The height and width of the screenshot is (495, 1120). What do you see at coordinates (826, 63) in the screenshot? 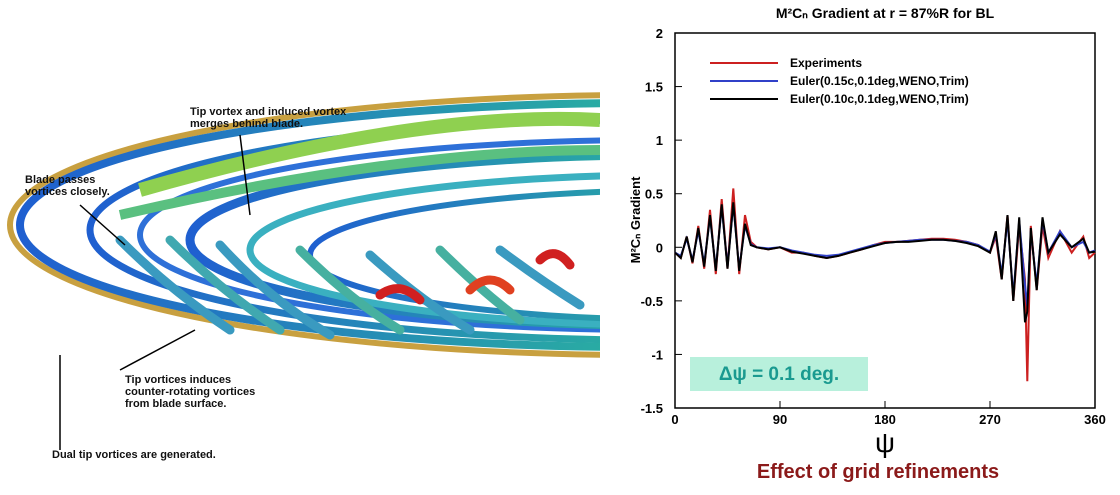
I see `legend-label: Experiments` at bounding box center [826, 63].